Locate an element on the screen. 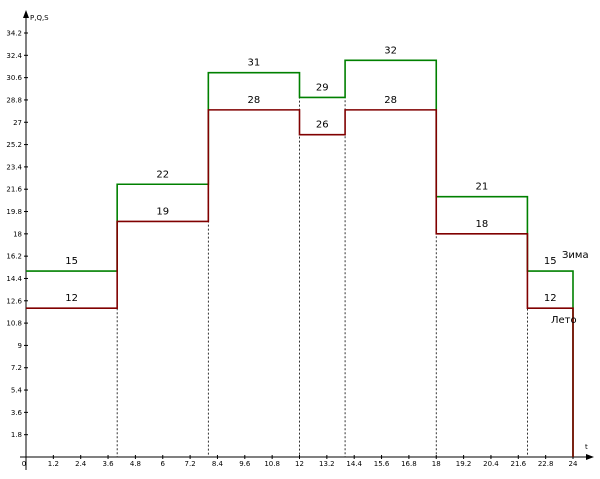  x-tick-label: 13.2 is located at coordinates (327, 464).